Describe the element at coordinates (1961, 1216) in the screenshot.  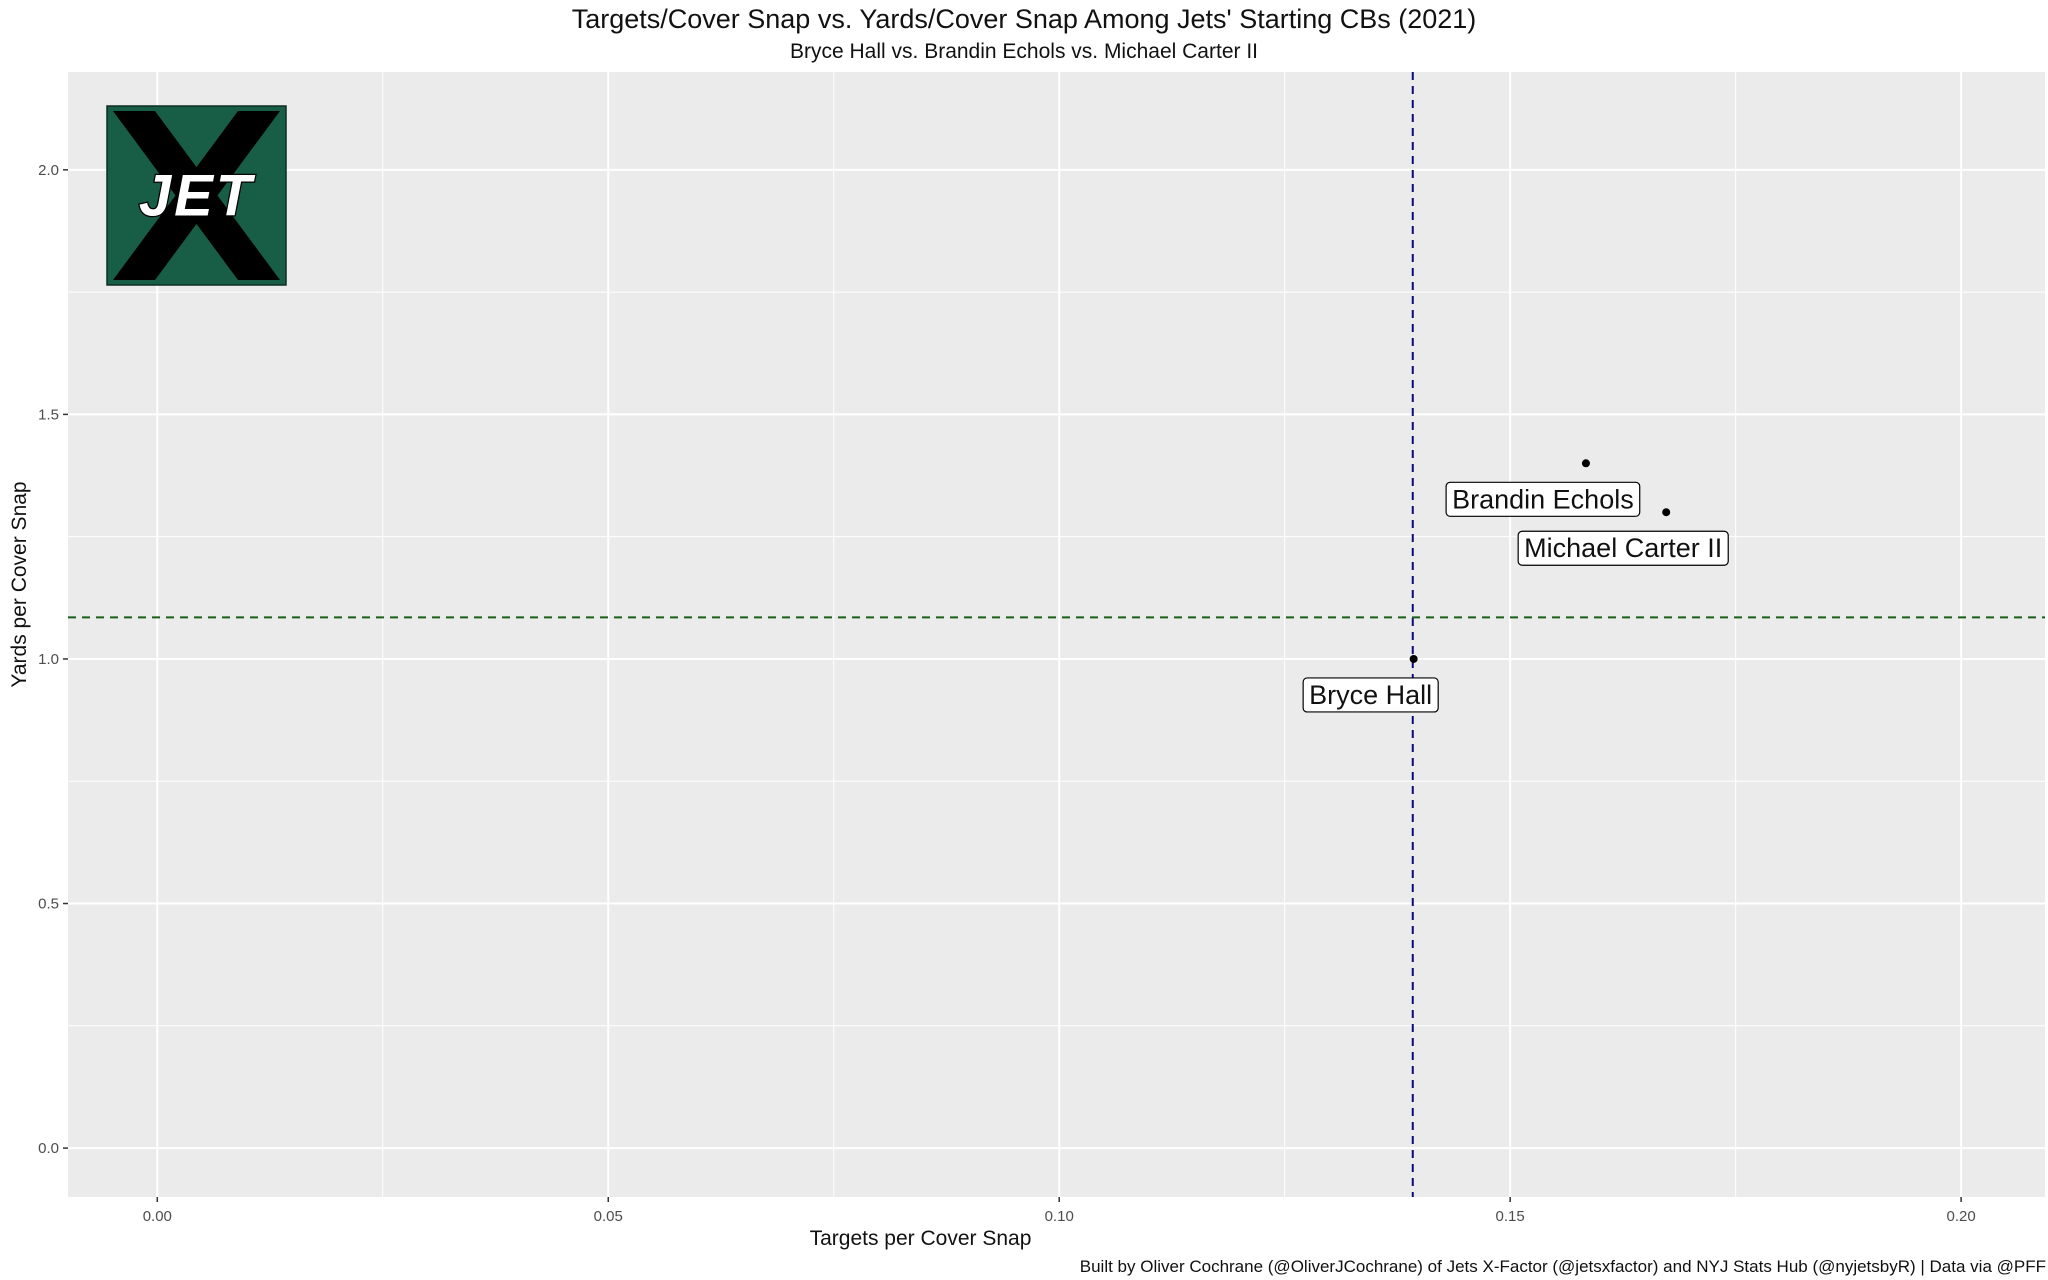
I see `x-tick-label: 0.20` at that location.